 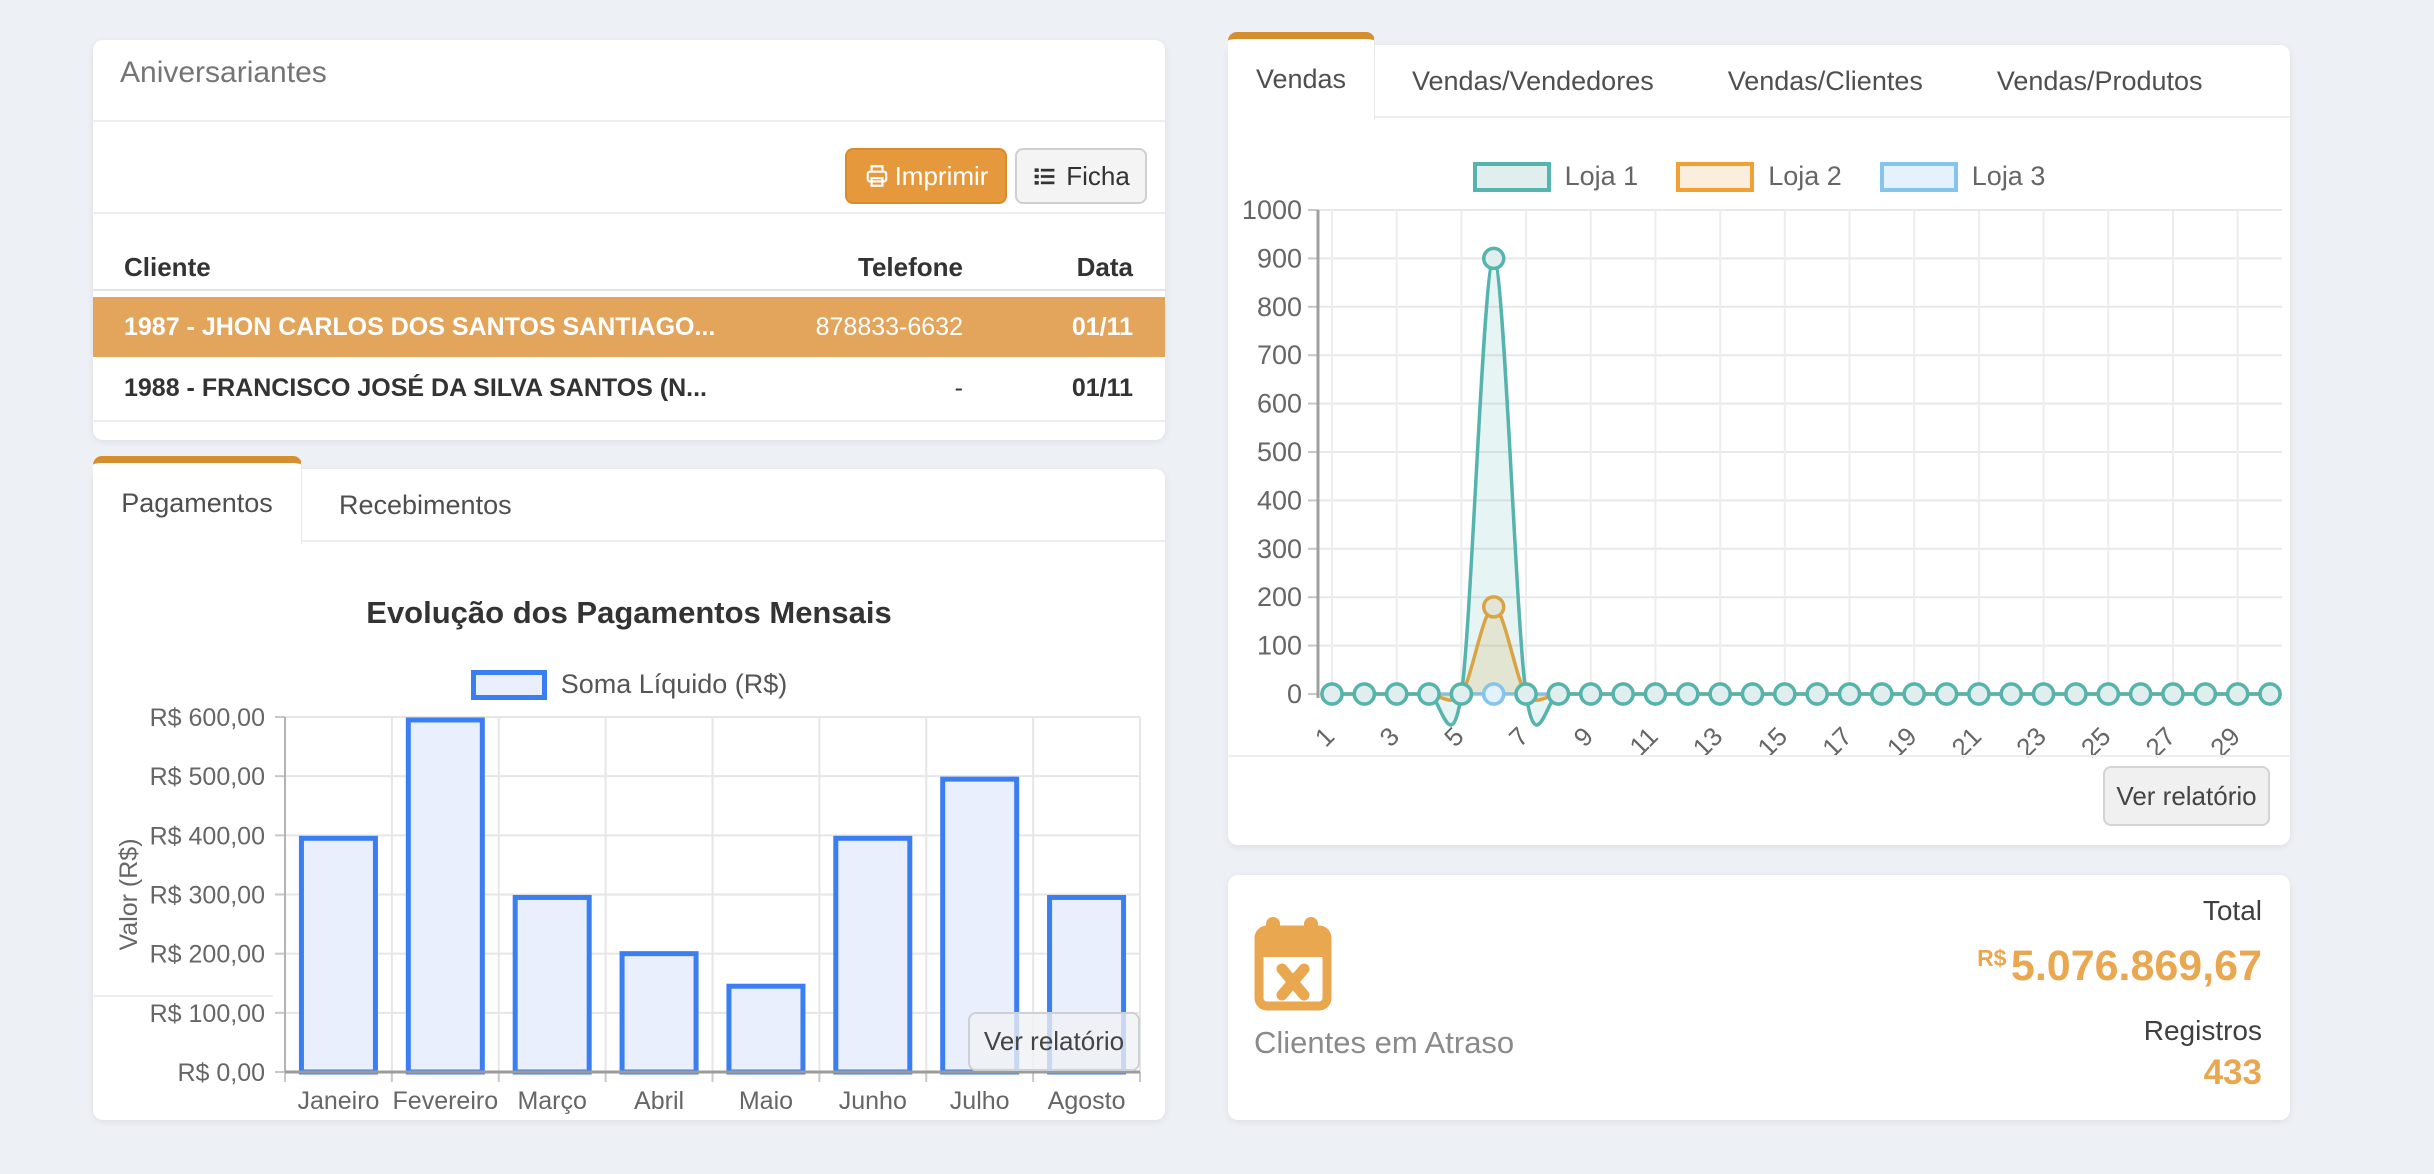 I want to click on sales-chart-legend: Loja 1 Loja 2 Loja 3, so click(x=1759, y=176).